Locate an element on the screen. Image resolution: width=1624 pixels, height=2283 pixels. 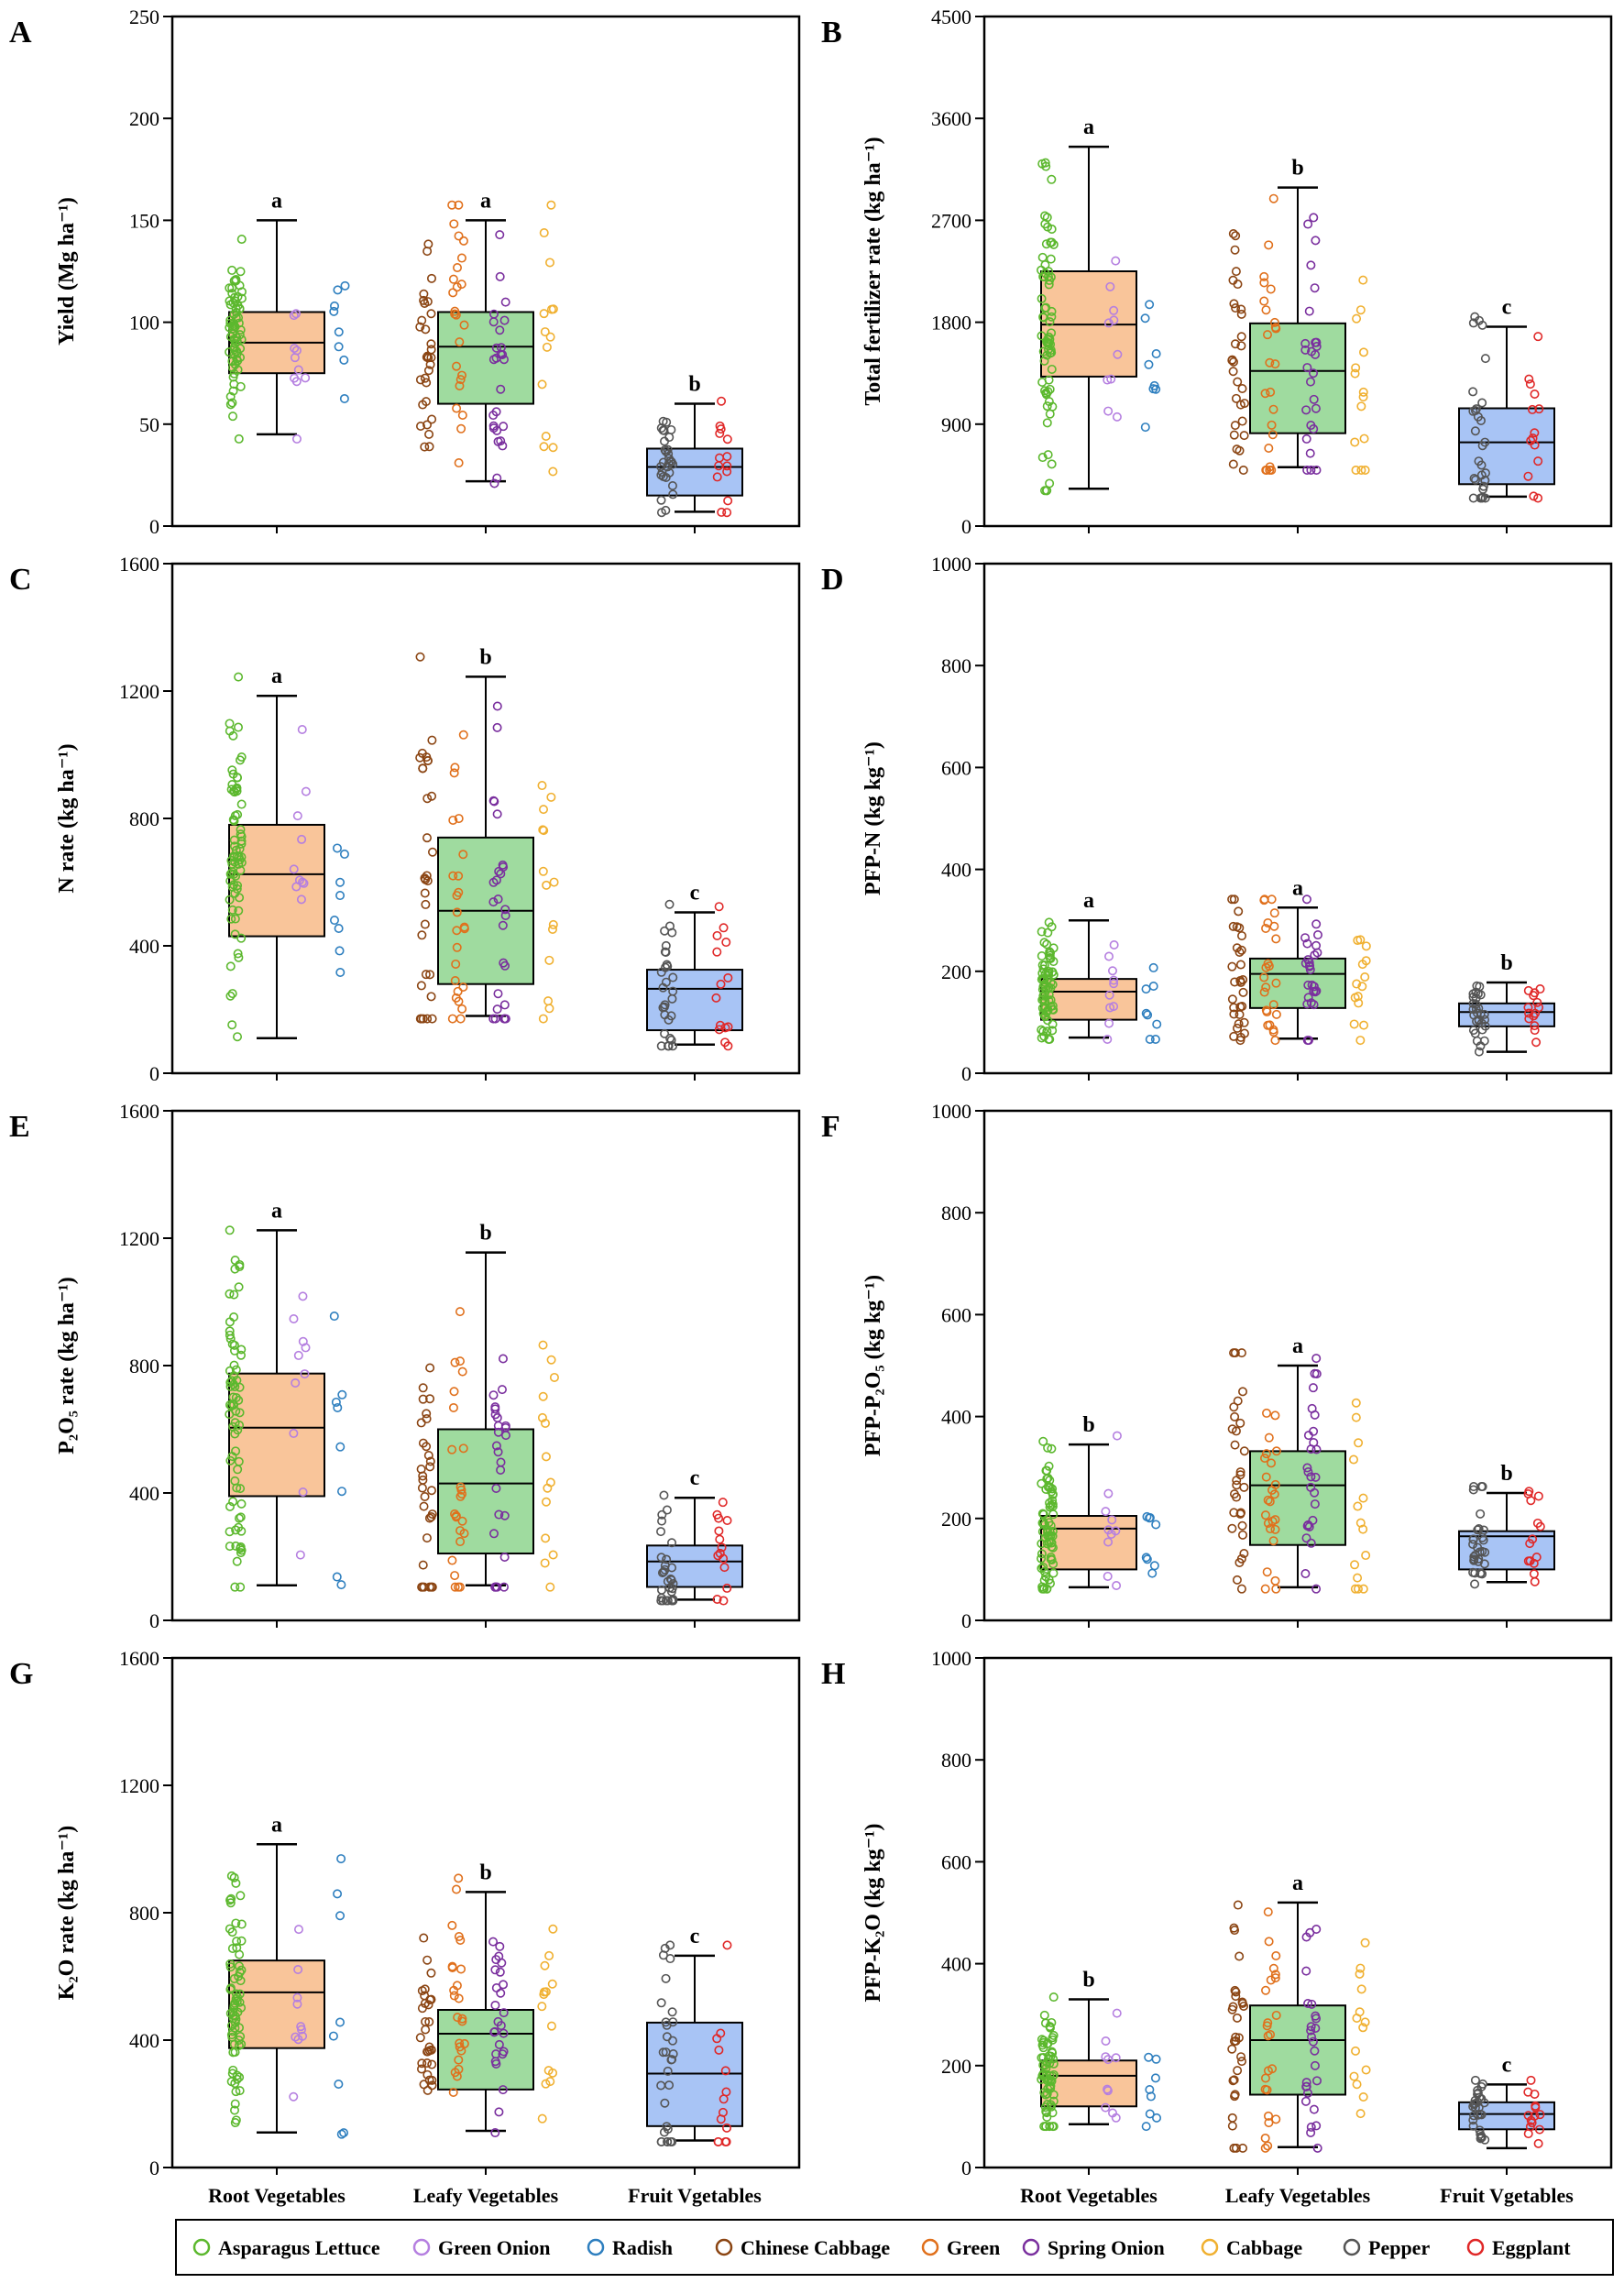
y-tick-label: 1600 is located at coordinates (139, 565).